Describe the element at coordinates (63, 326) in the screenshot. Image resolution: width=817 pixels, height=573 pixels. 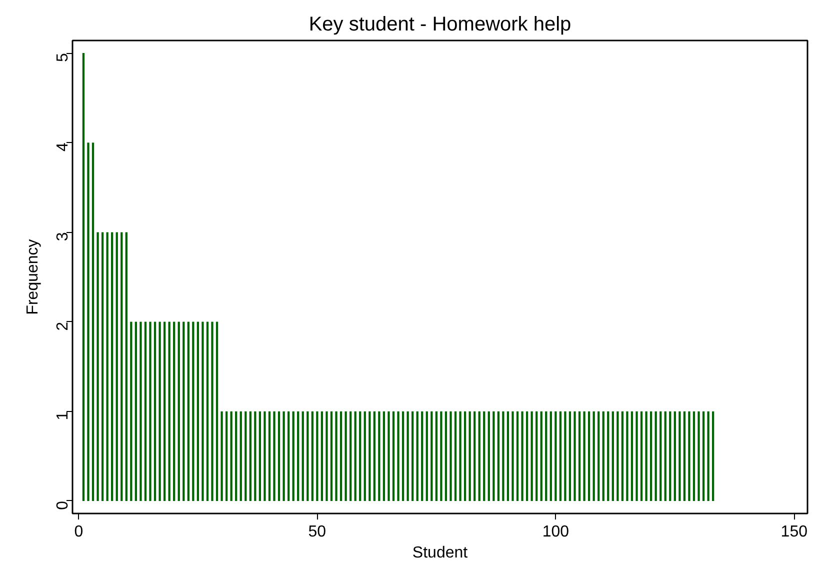
I see `y-tick-label: 2` at that location.